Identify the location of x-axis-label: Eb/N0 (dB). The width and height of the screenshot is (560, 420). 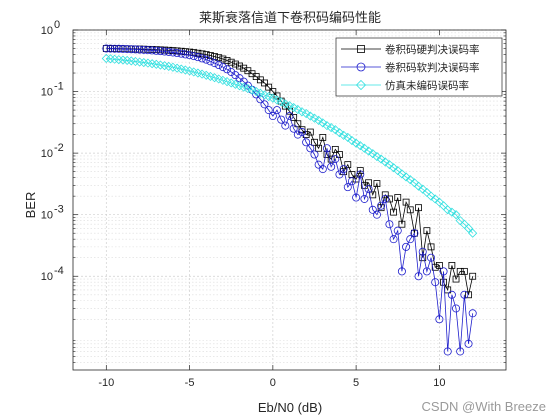
(290, 407).